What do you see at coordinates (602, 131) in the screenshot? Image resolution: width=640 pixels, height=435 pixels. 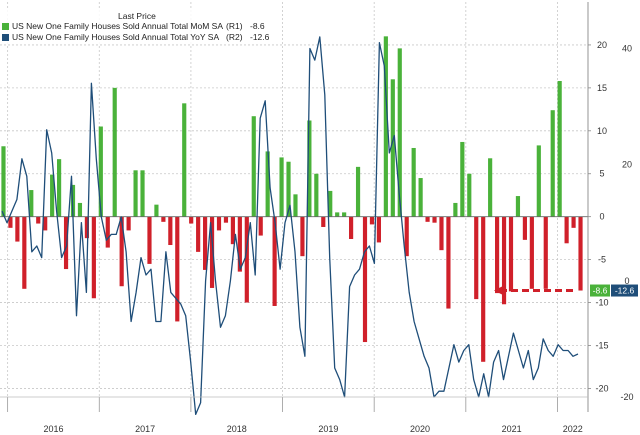 I see `r1-tick-label: 10` at bounding box center [602, 131].